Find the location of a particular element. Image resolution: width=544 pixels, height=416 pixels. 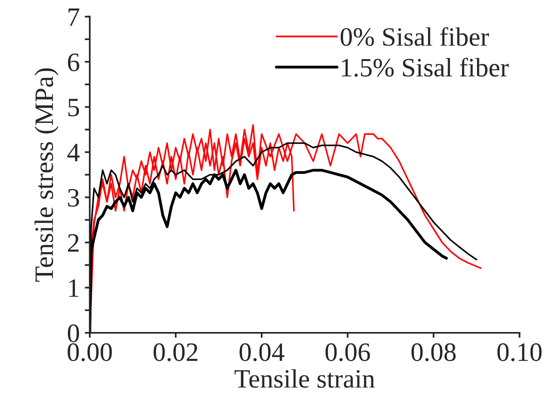

legend-label: 1.5% Sisal fiber is located at coordinates (425, 67).